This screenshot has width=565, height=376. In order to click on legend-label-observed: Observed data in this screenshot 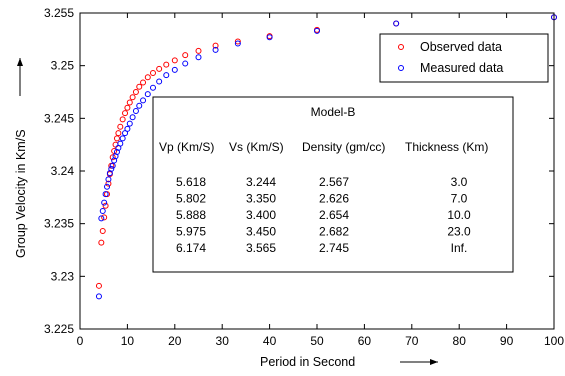, I will do `click(461, 47)`.